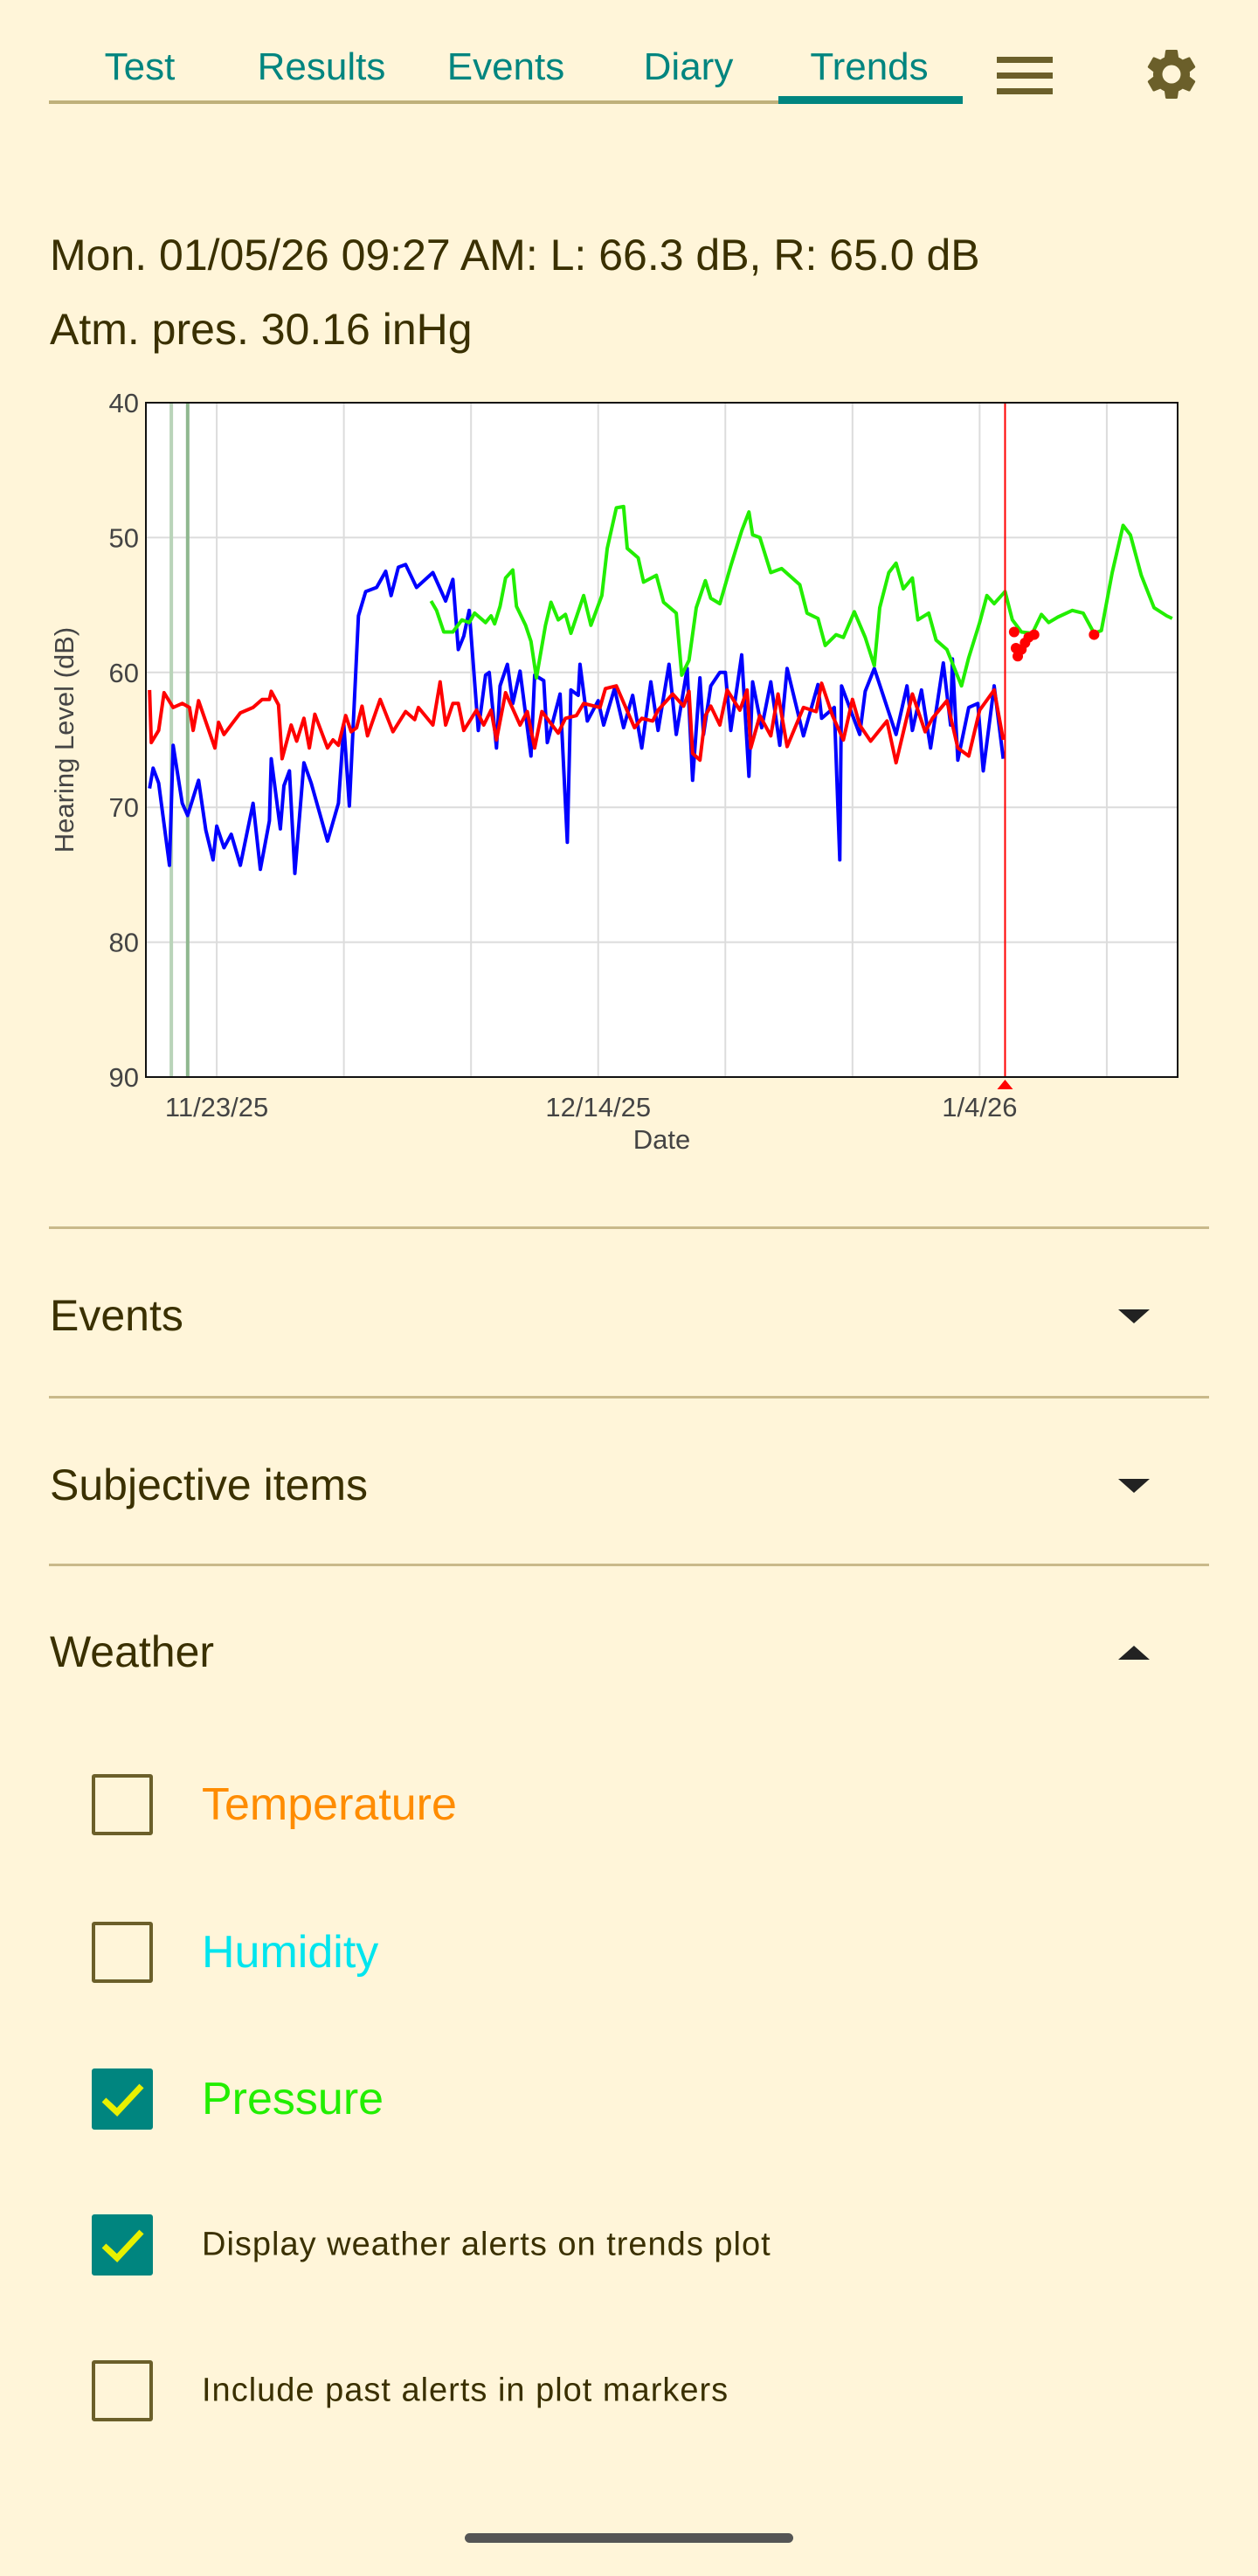 The width and height of the screenshot is (1258, 2576). What do you see at coordinates (124, 537) in the screenshot?
I see `y-tick-label: 50` at bounding box center [124, 537].